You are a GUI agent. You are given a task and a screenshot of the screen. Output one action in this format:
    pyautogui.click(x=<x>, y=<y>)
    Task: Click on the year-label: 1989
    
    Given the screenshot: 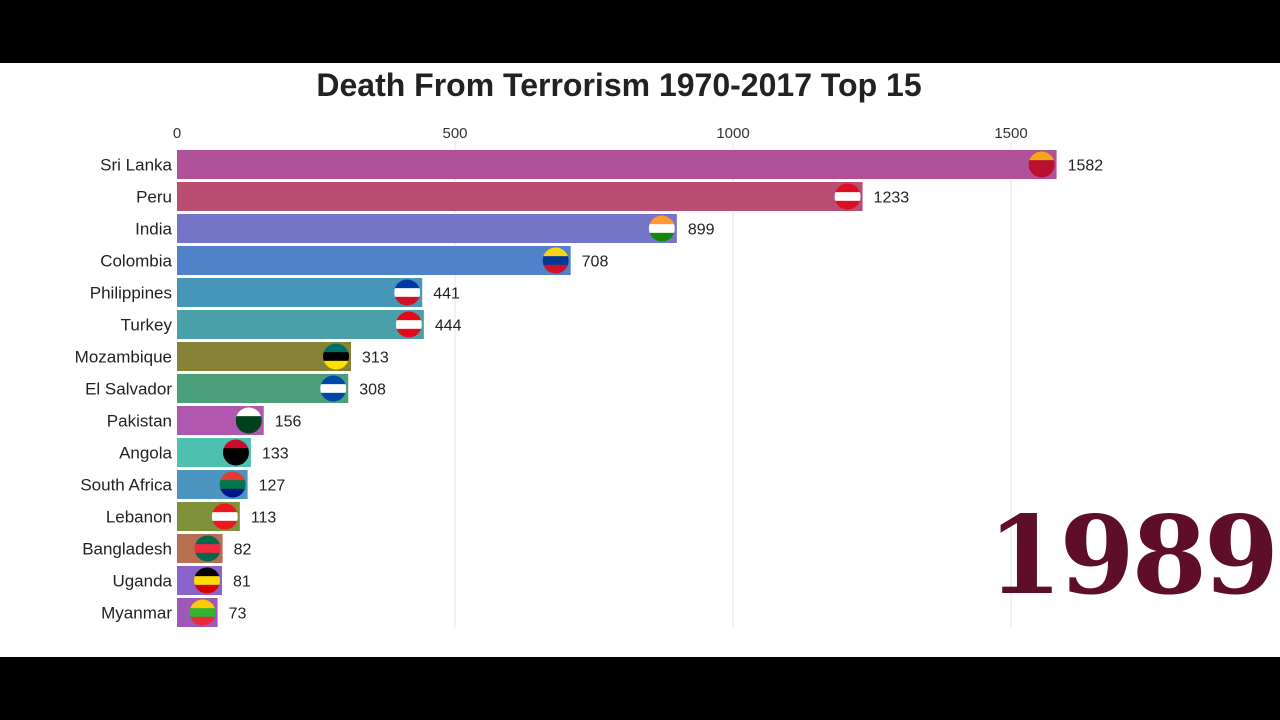 What is the action you would take?
    pyautogui.click(x=1133, y=556)
    